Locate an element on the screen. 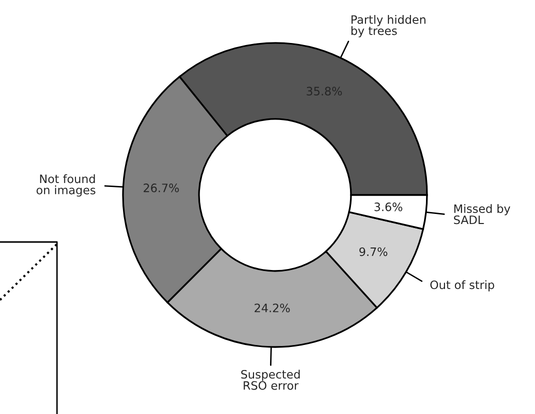  slice-label: Out of strip is located at coordinates (462, 286).